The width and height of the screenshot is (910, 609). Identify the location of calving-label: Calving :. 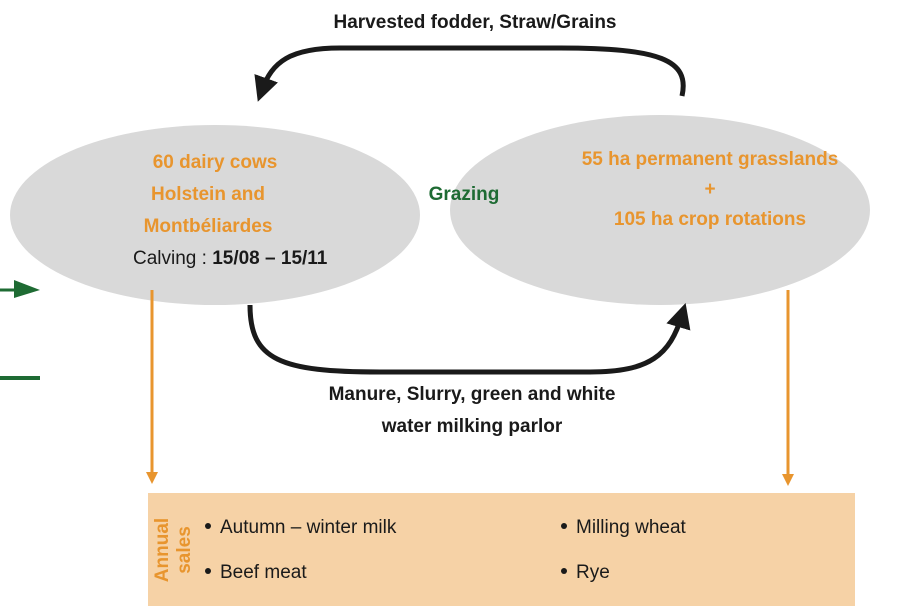
(172, 258).